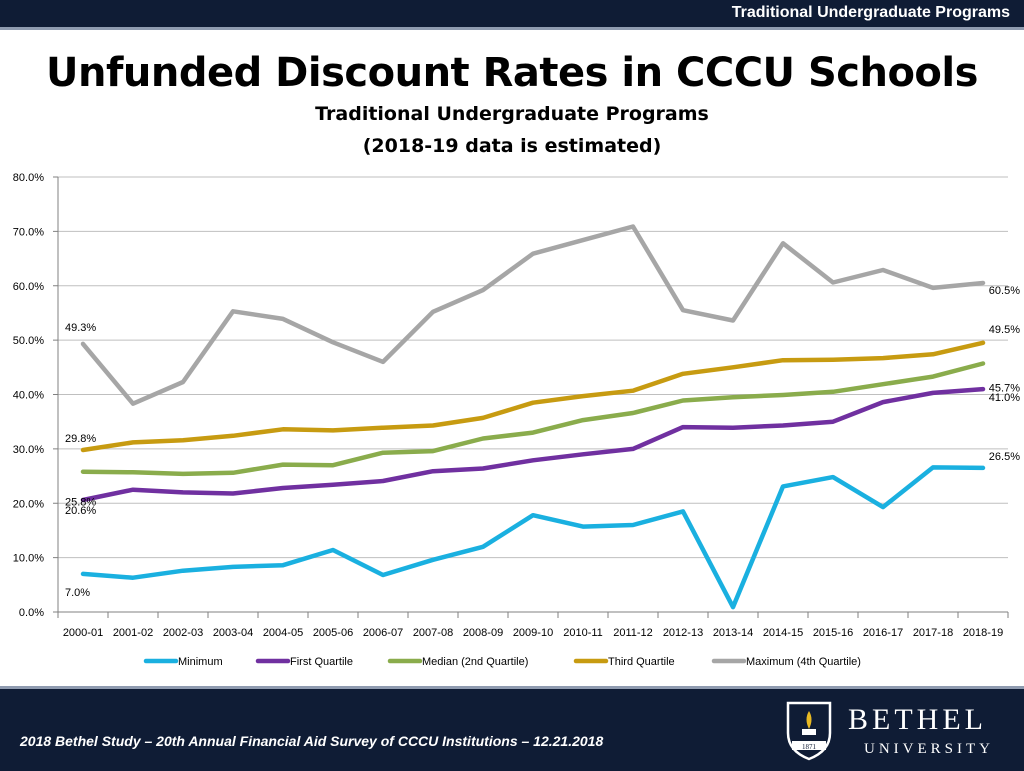 Image resolution: width=1024 pixels, height=771 pixels. I want to click on data-label-first: 49.3%, so click(80, 328).